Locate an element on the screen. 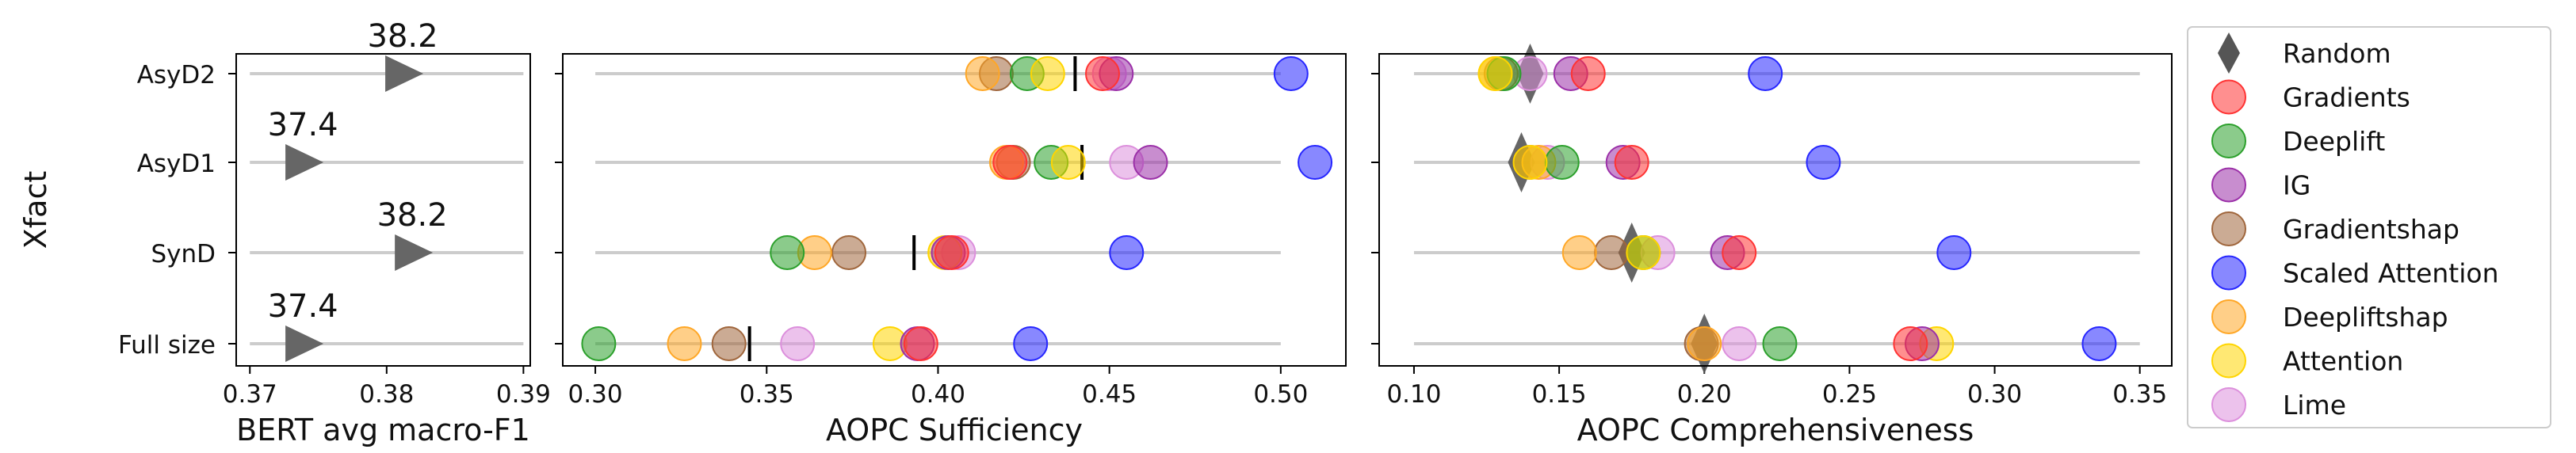 The height and width of the screenshot is (453, 2576). legend-frame is located at coordinates (2369, 227).